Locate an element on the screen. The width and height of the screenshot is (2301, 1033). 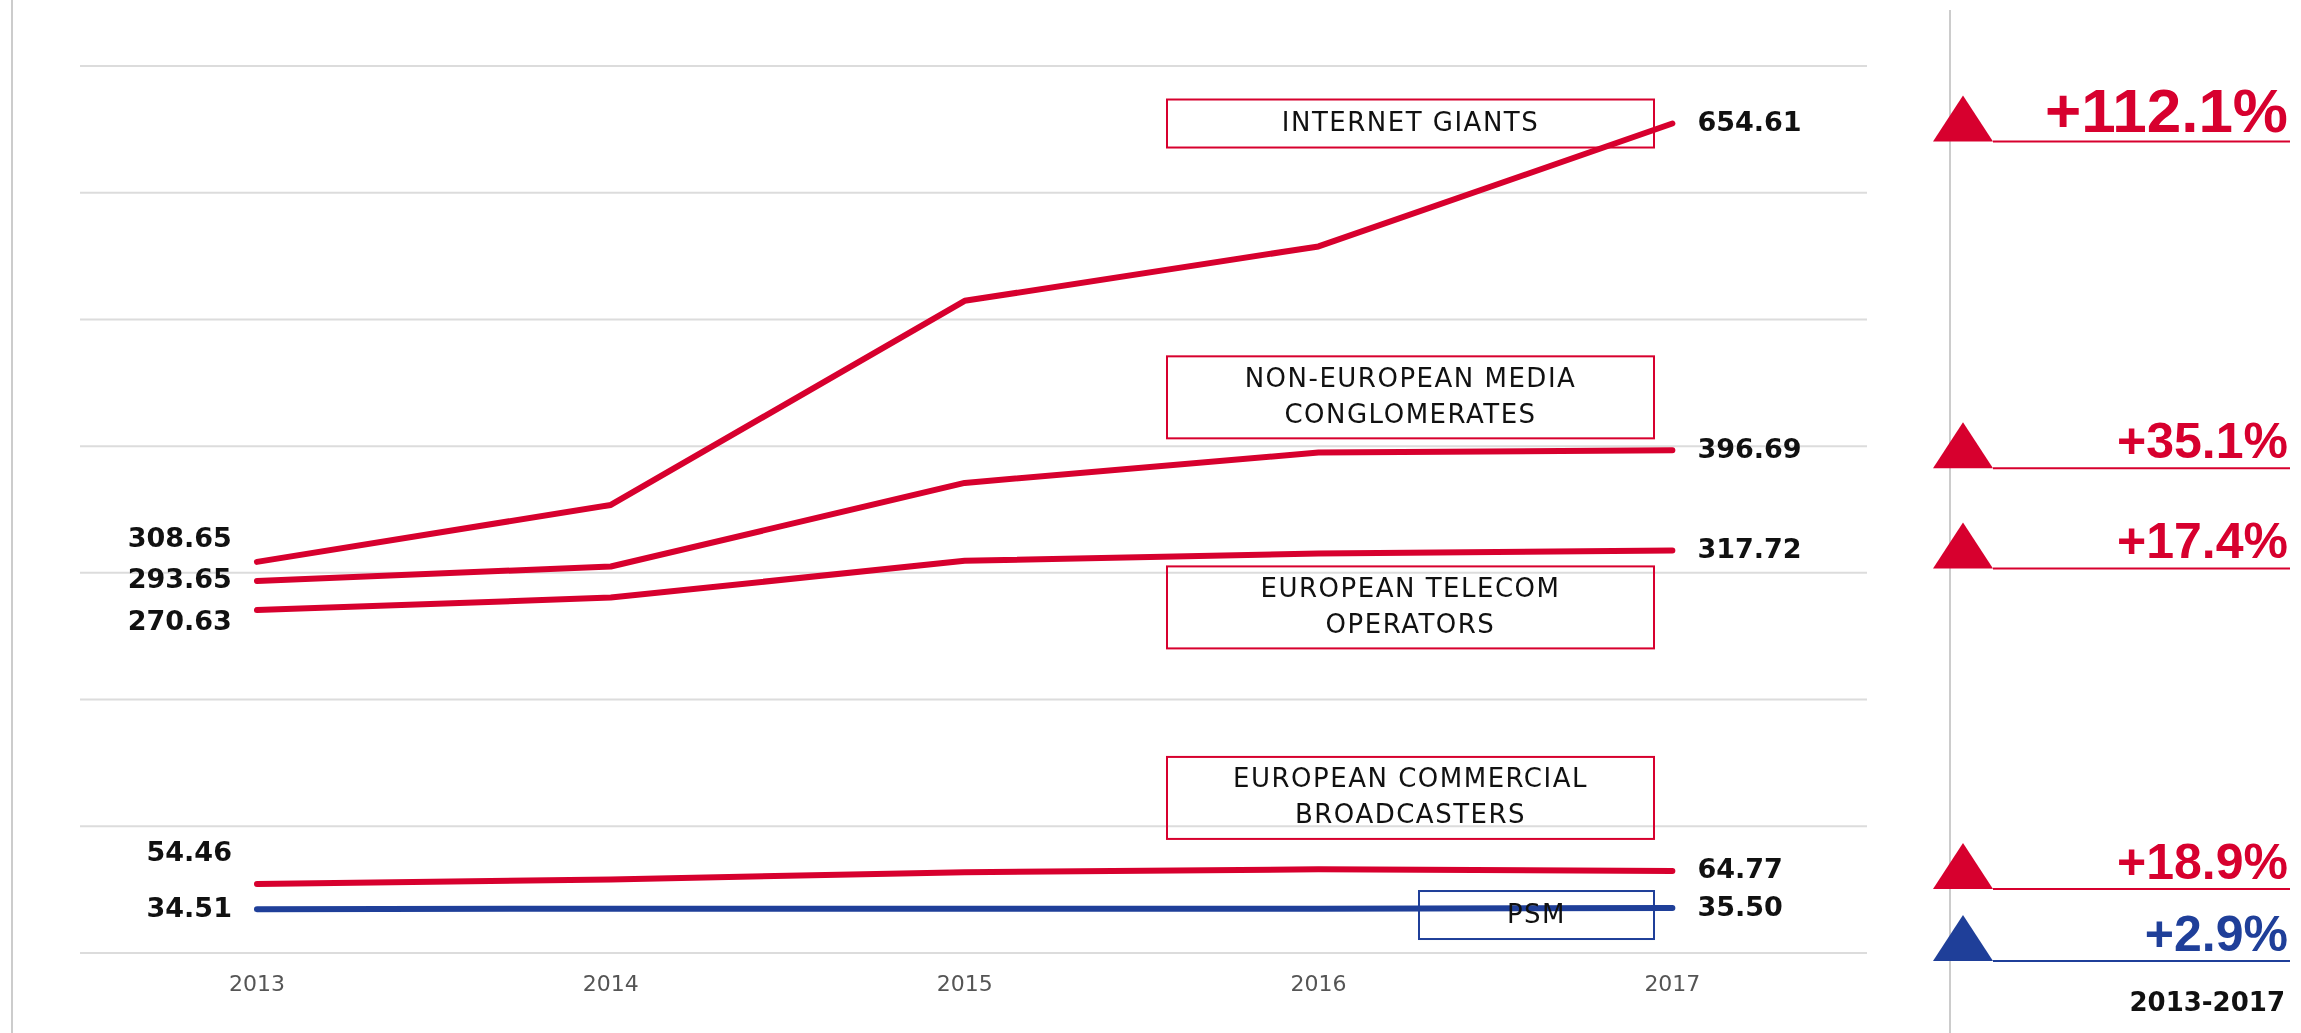
text: 2013-2017 is located at coordinates (2207, 1001).